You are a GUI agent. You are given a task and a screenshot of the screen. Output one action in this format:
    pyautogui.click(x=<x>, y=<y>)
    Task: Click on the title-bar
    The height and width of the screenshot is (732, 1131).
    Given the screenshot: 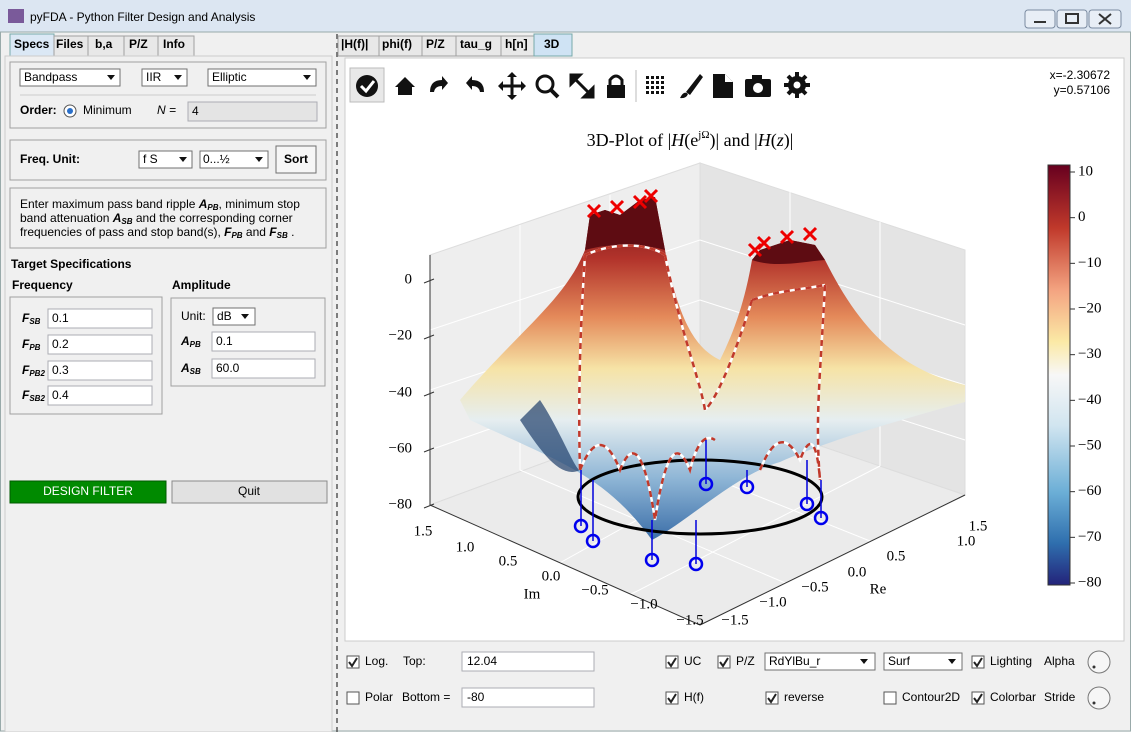 What is the action you would take?
    pyautogui.click(x=565, y=16)
    